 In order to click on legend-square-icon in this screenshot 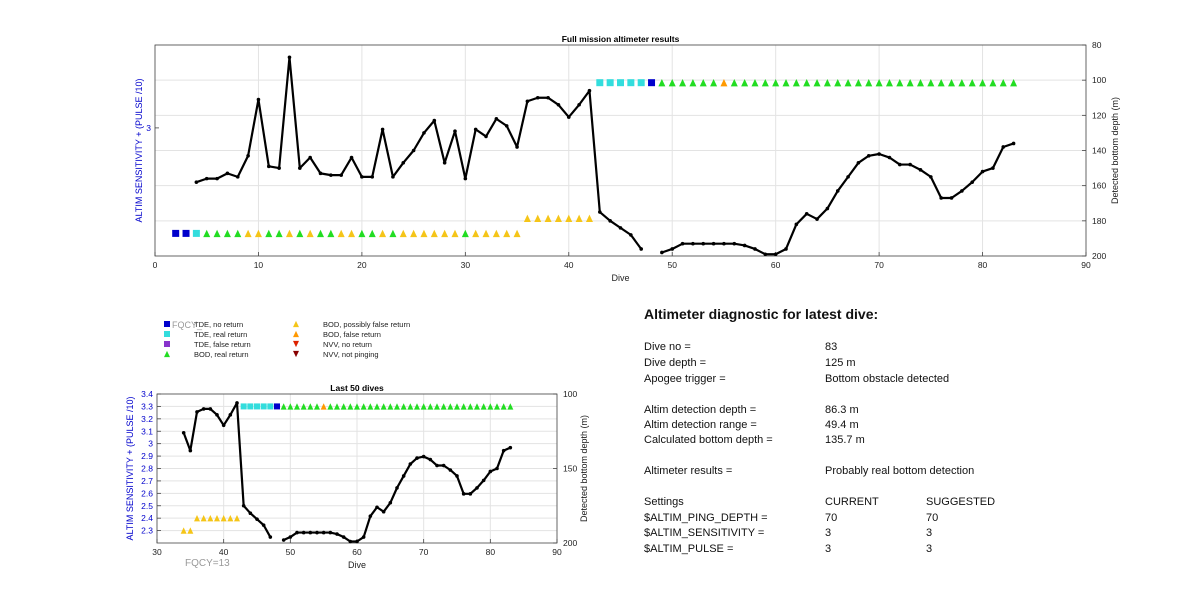, I will do `click(167, 334)`.